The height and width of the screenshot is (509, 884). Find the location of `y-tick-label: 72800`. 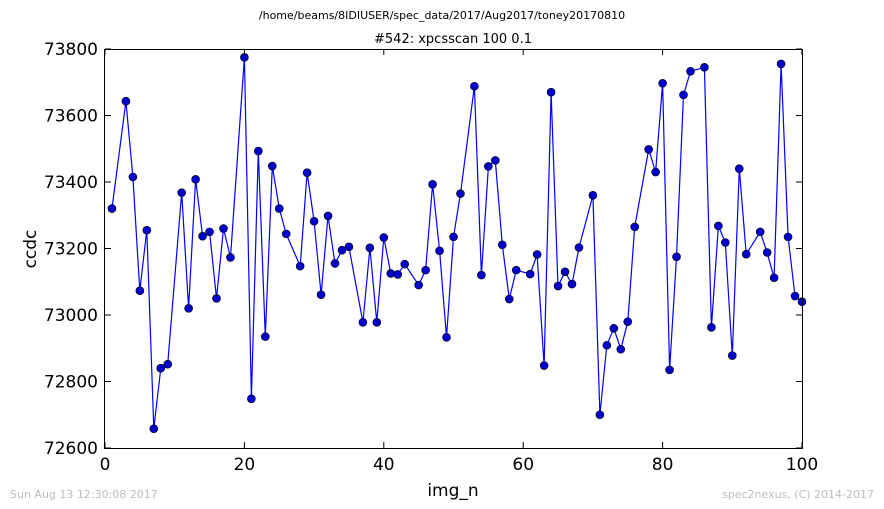

y-tick-label: 72800 is located at coordinates (71, 383).